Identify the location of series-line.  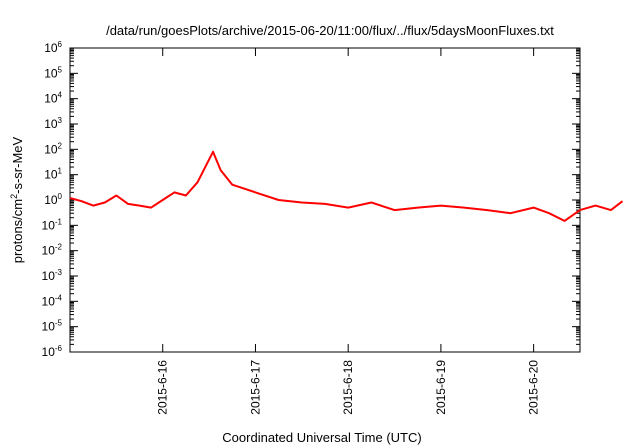
(346, 186).